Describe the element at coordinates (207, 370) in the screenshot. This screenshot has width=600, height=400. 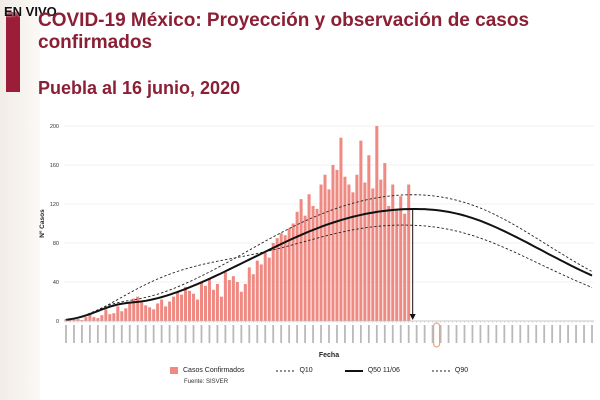
I see `legend-item-casos: Casos Confirmados` at that location.